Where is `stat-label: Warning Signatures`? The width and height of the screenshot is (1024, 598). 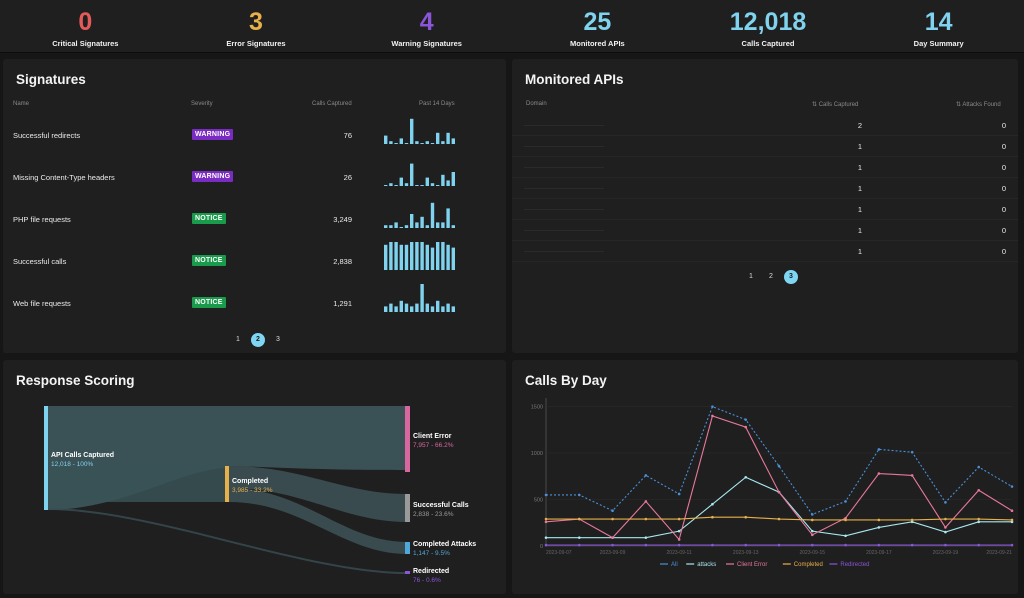 stat-label: Warning Signatures is located at coordinates (426, 43).